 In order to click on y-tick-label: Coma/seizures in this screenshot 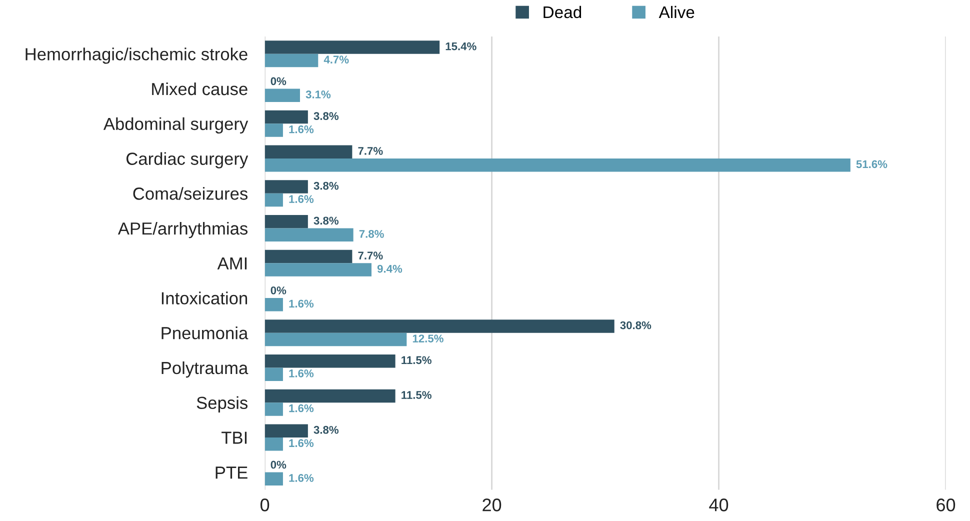, I will do `click(190, 193)`.